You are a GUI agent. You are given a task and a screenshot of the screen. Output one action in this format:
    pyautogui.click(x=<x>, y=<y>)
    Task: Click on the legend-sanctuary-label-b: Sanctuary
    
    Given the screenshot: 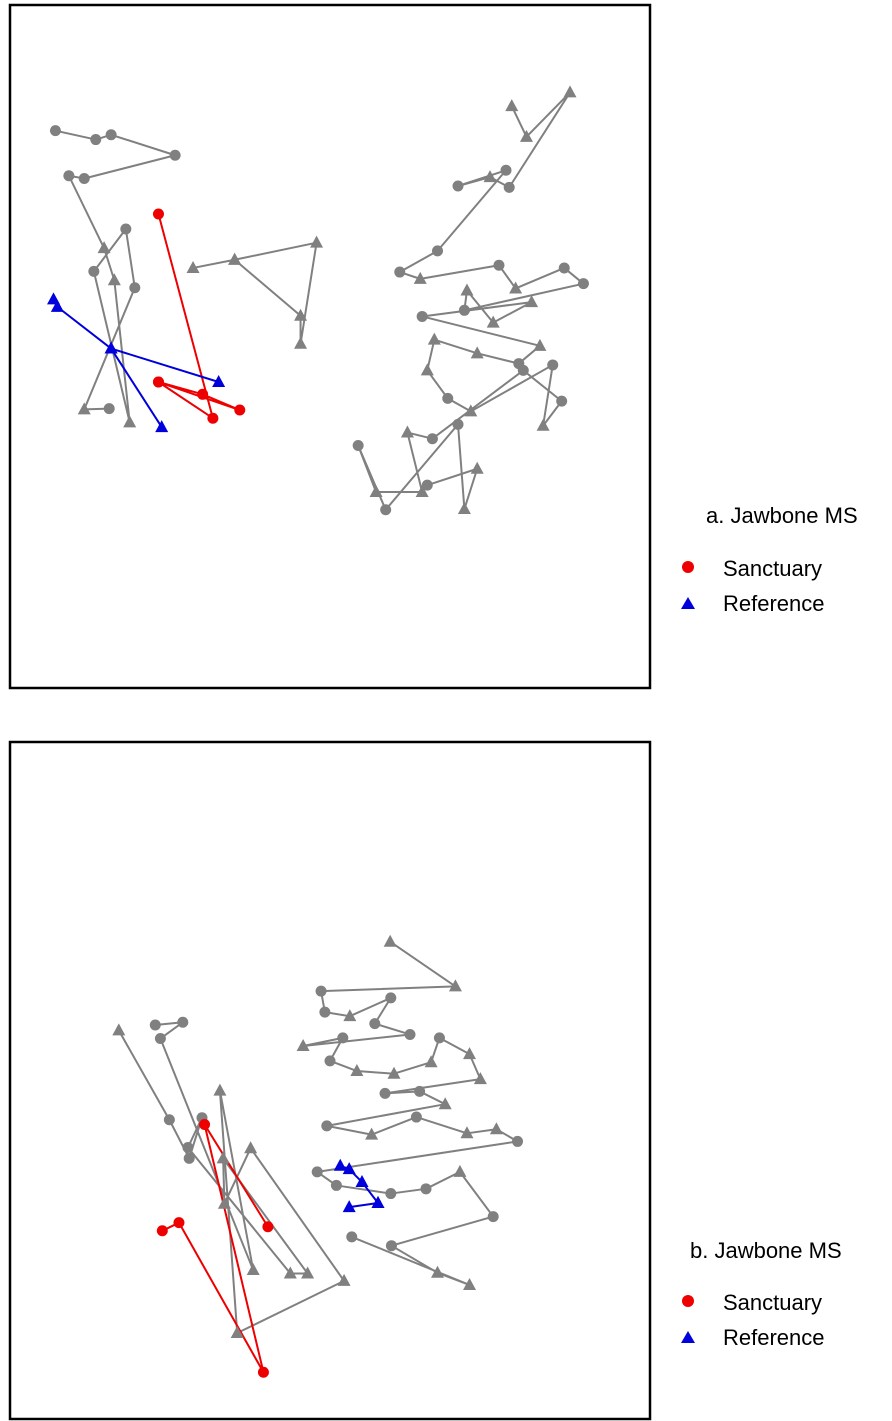 What is the action you would take?
    pyautogui.click(x=772, y=1302)
    